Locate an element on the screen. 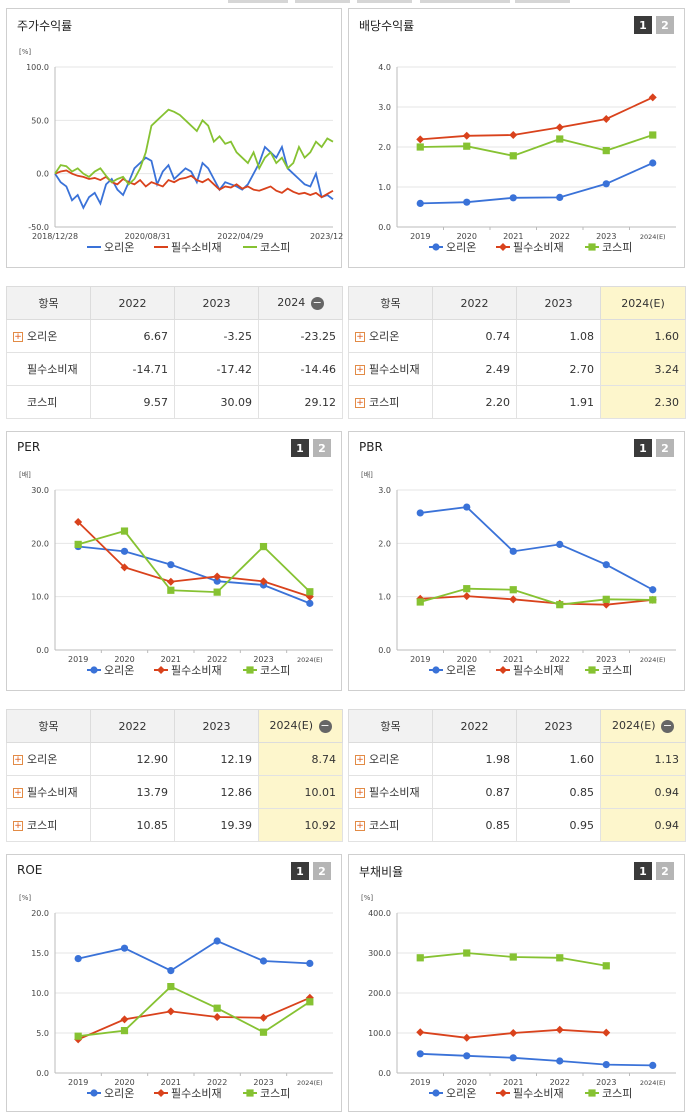 This screenshot has height=1115, width=691. cell: 10.85 is located at coordinates (132, 825).